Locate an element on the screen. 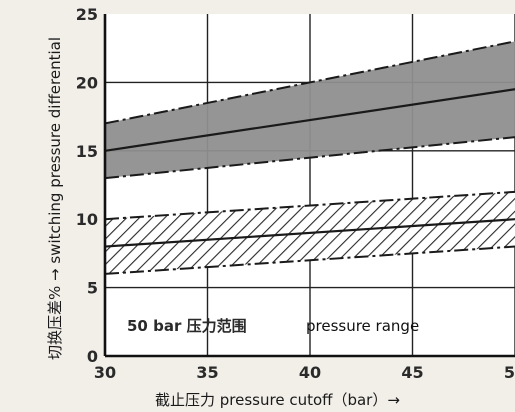  y-tick-label: 20 is located at coordinates (87, 82).